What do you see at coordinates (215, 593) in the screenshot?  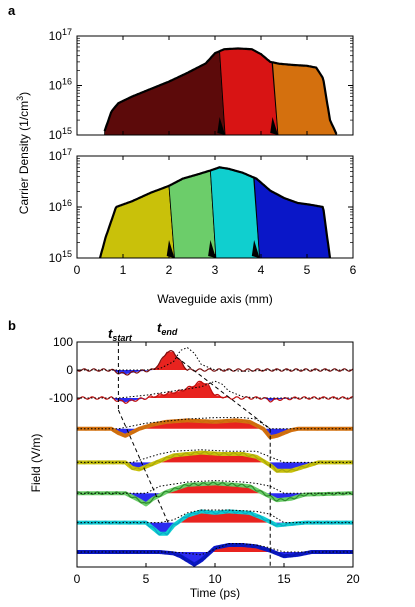 I see `panel-b-x-axis-label: Time (ps)` at bounding box center [215, 593].